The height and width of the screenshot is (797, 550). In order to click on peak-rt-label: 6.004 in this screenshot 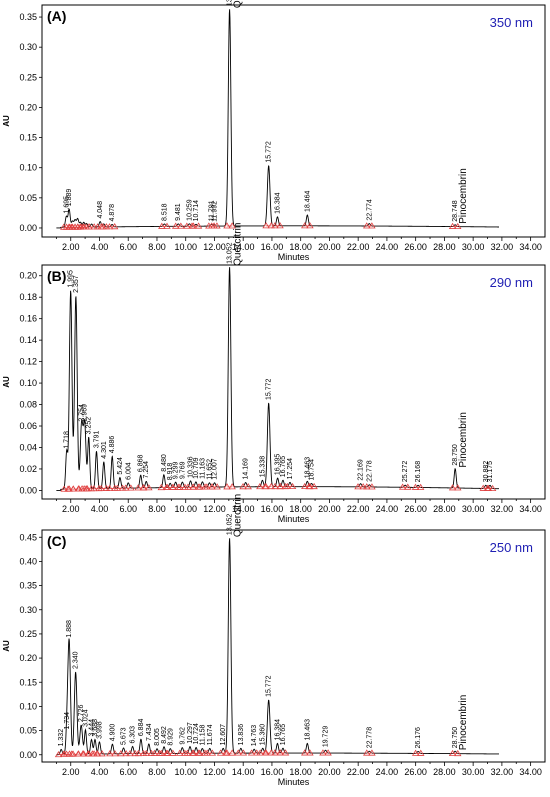, I will do `click(128, 471)`.